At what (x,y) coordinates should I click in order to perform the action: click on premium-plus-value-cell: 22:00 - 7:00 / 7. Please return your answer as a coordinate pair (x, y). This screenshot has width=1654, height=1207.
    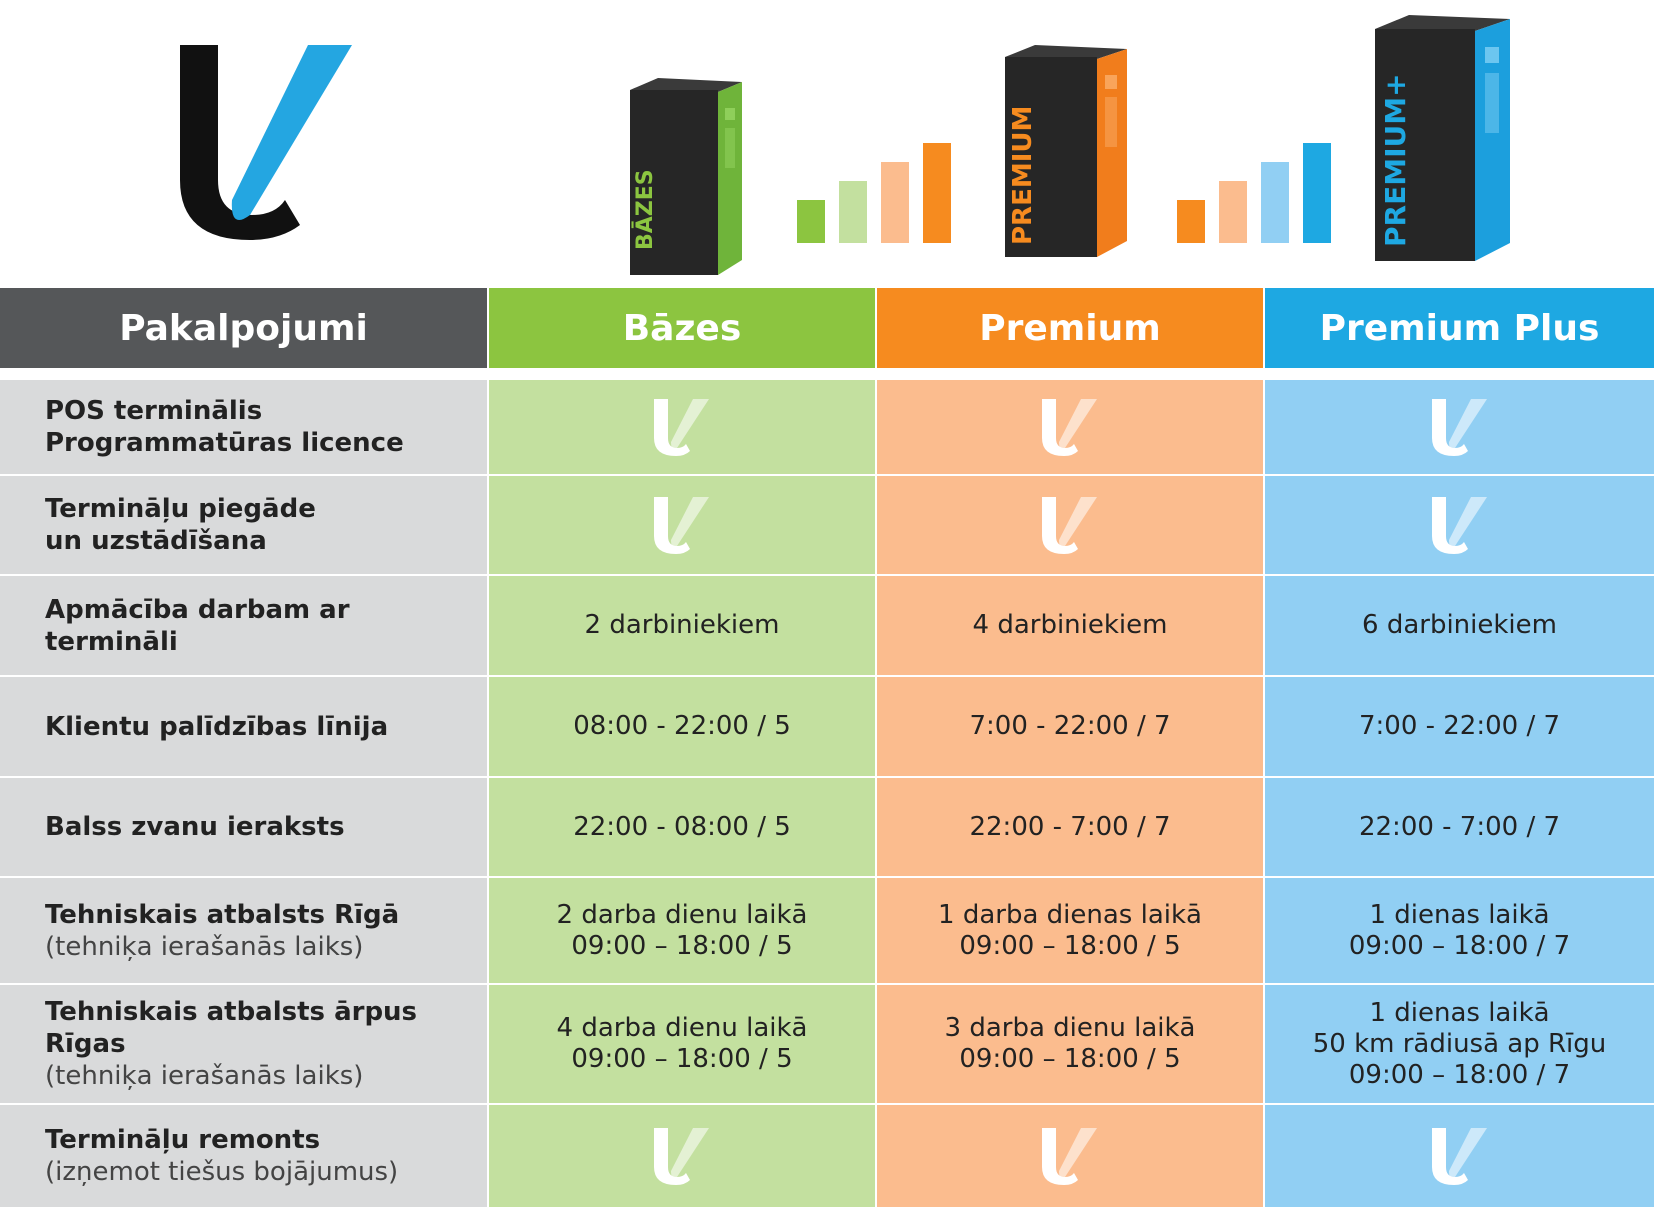
    Looking at the image, I should click on (1459, 827).